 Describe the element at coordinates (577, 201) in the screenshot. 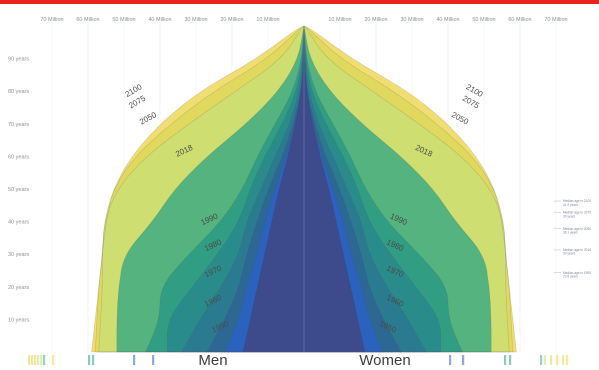

I see `median-age-note: Median age in 2100` at that location.